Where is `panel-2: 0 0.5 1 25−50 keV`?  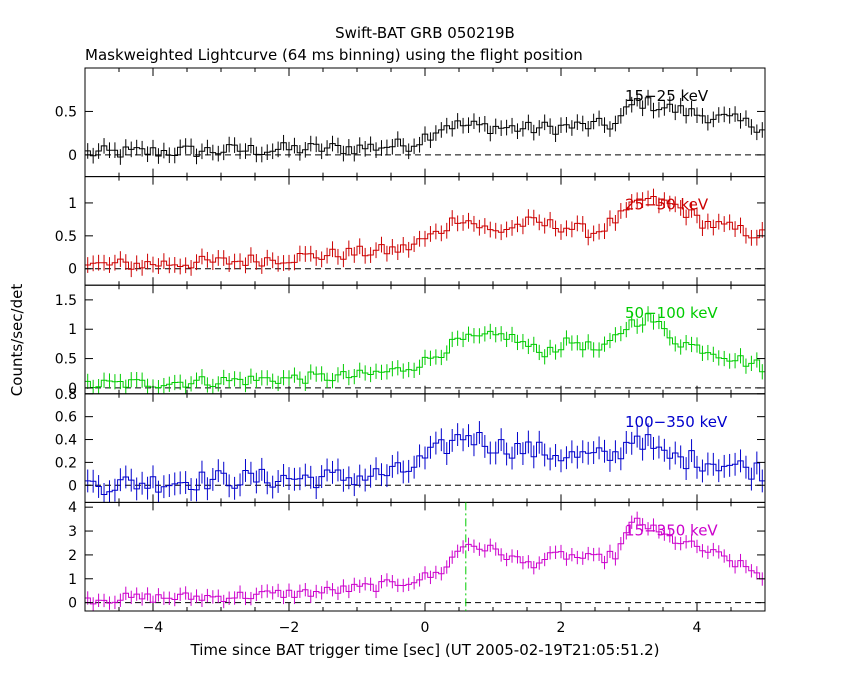 panel-2: 0 0.5 1 25−50 keV is located at coordinates (410, 231).